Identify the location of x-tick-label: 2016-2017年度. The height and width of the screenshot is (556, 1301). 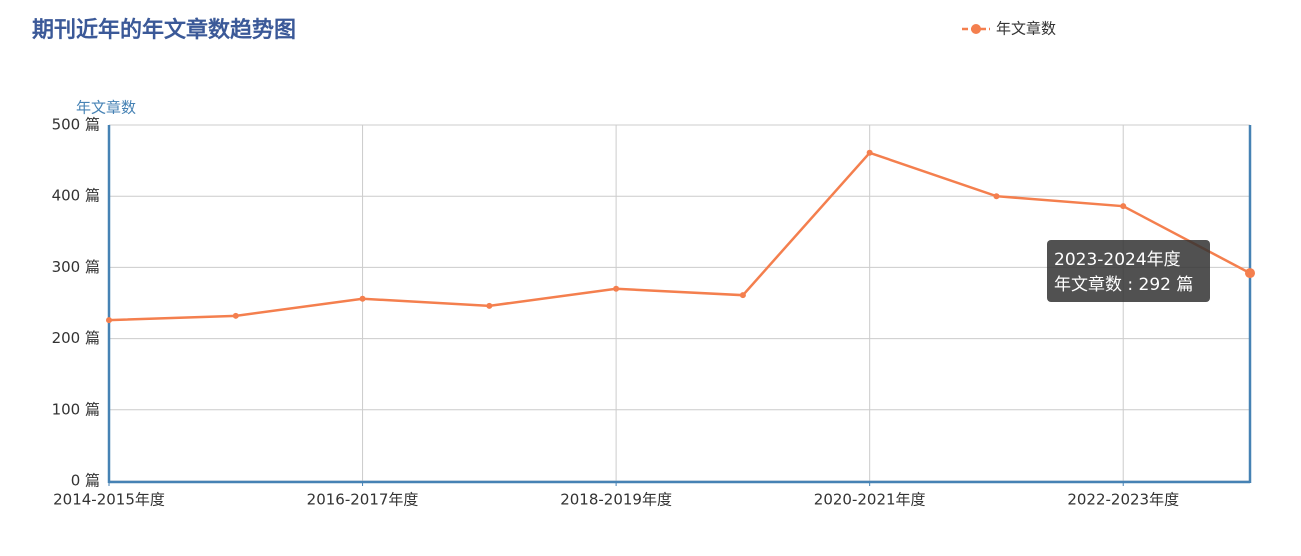
(363, 500).